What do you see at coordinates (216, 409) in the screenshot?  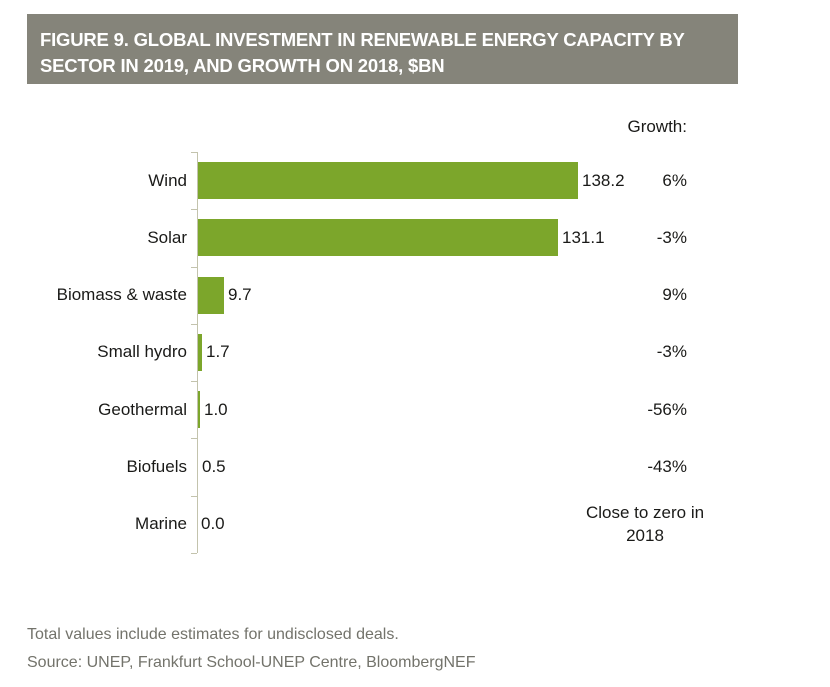 I see `value-label: 1.0` at bounding box center [216, 409].